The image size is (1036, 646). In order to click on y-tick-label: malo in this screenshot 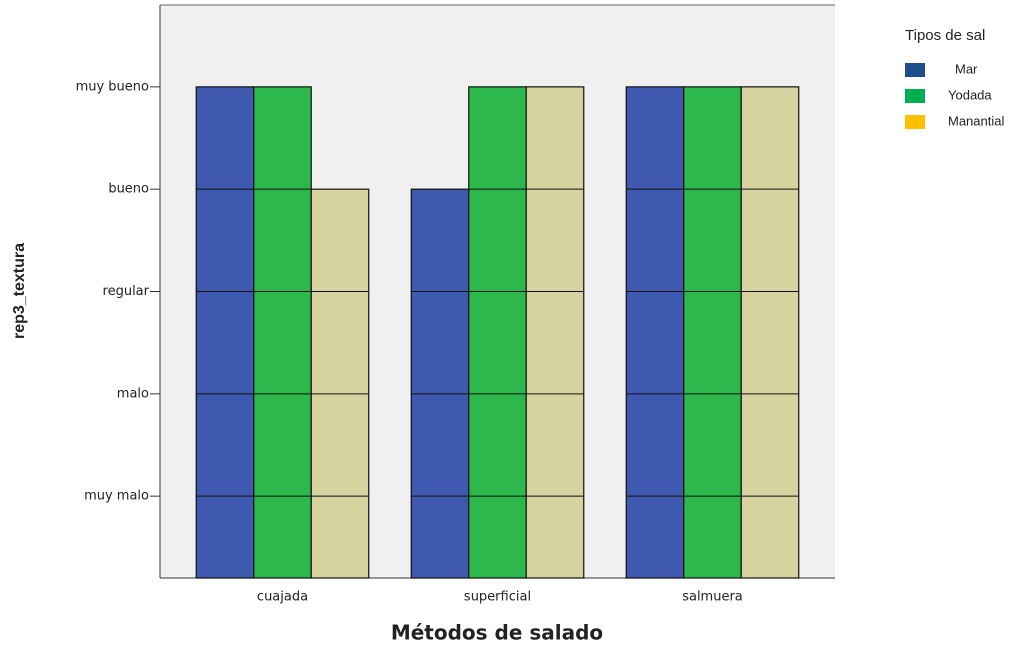, I will do `click(133, 393)`.